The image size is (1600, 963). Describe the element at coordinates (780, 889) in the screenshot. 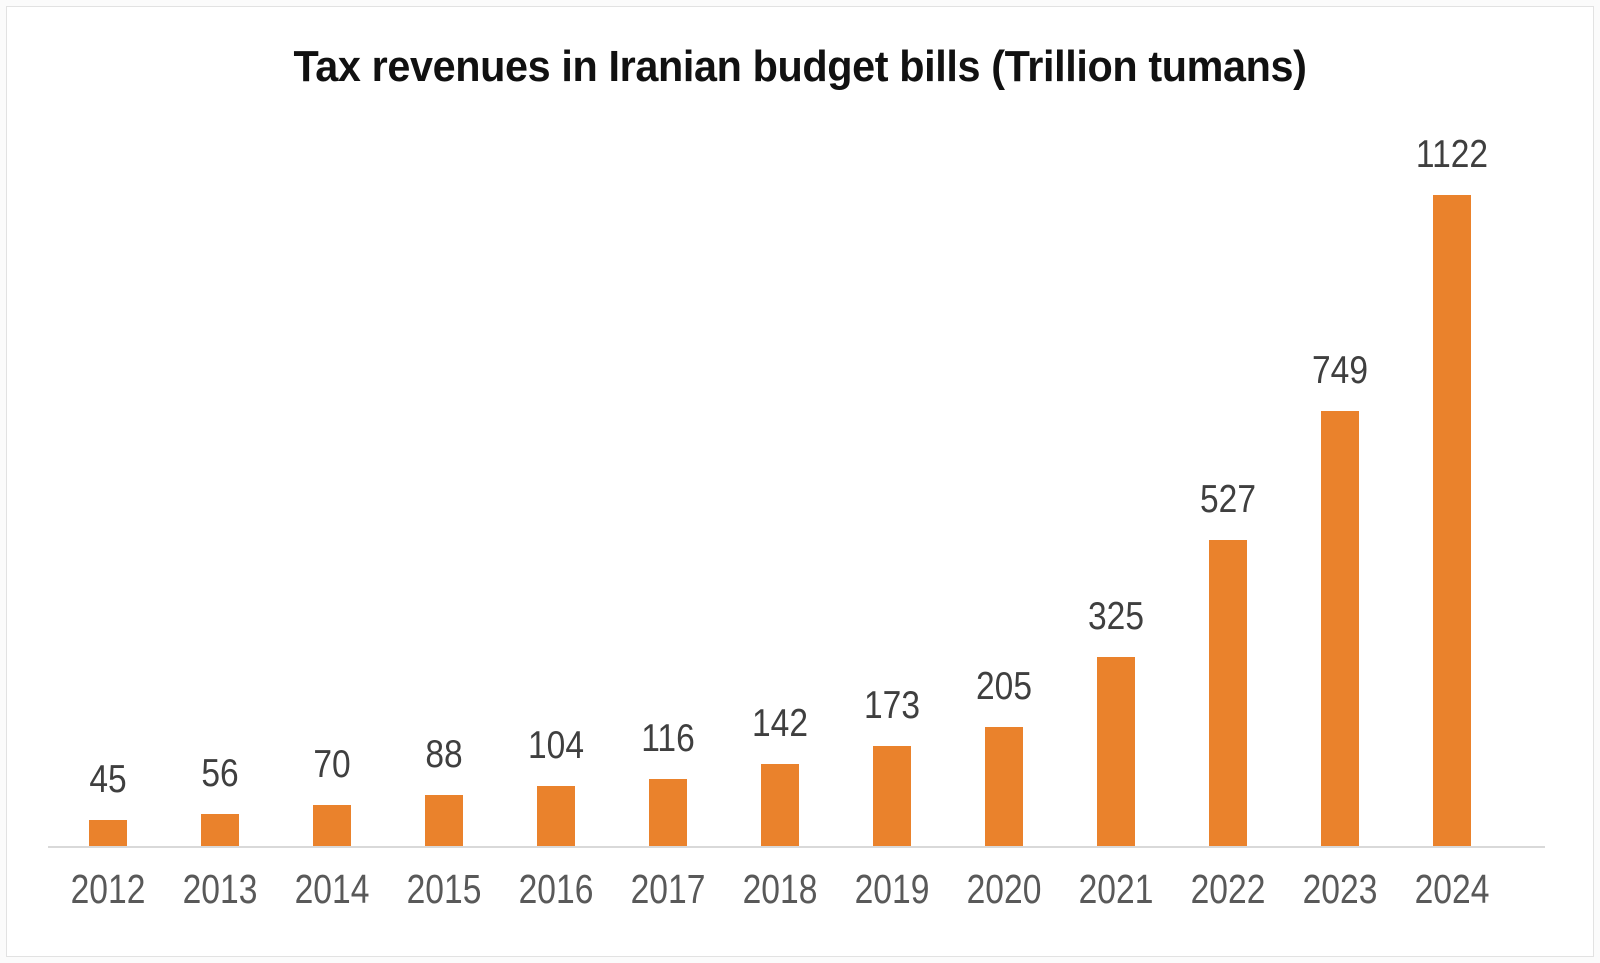

I see `x-axis-tick-label: 2018` at that location.